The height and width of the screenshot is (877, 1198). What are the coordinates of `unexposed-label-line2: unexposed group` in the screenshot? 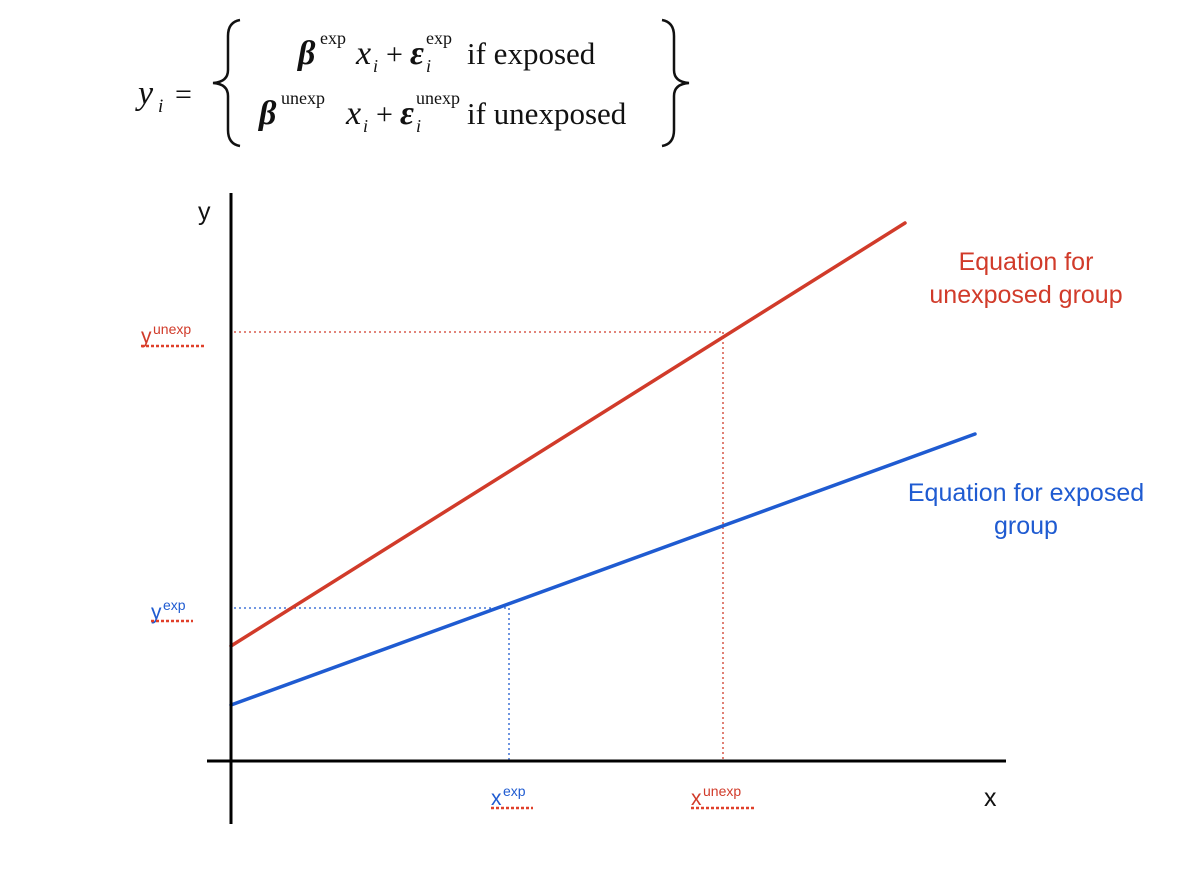 It's located at (1025, 295).